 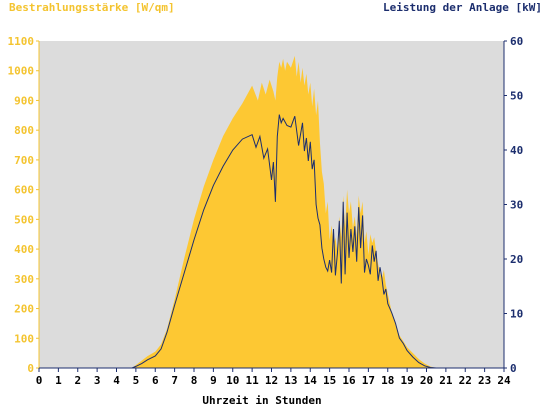 I want to click on x-tick-label: 13, so click(x=290, y=380).